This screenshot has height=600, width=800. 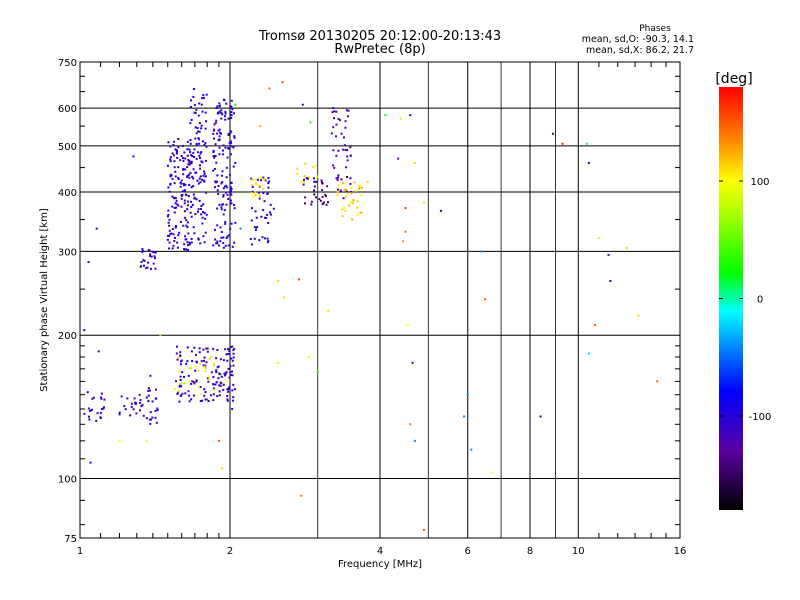 What do you see at coordinates (67, 480) in the screenshot?
I see `y-tick-label: 100` at bounding box center [67, 480].